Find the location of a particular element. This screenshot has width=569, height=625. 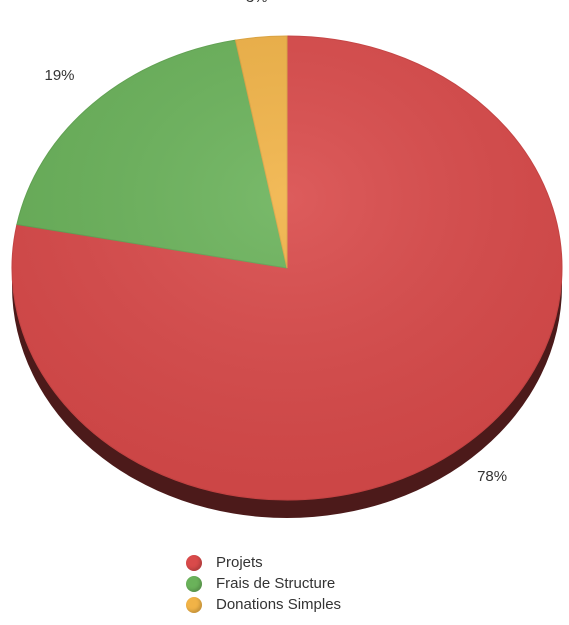

pie-label-frais-de-structure: 19% is located at coordinates (59, 75).